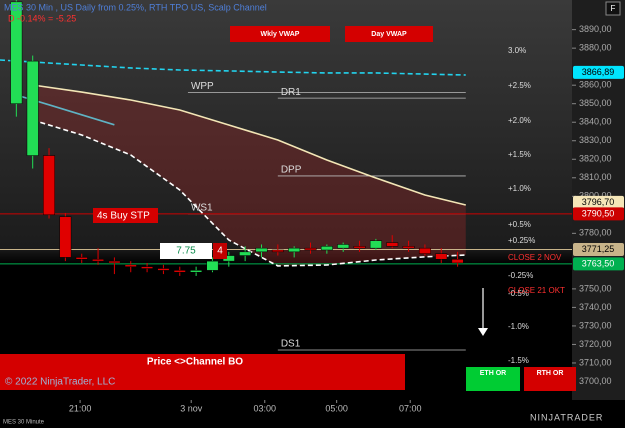 This screenshot has width=625, height=428. What do you see at coordinates (595, 177) in the screenshot?
I see `y-tick-label: 3810,00` at bounding box center [595, 177].